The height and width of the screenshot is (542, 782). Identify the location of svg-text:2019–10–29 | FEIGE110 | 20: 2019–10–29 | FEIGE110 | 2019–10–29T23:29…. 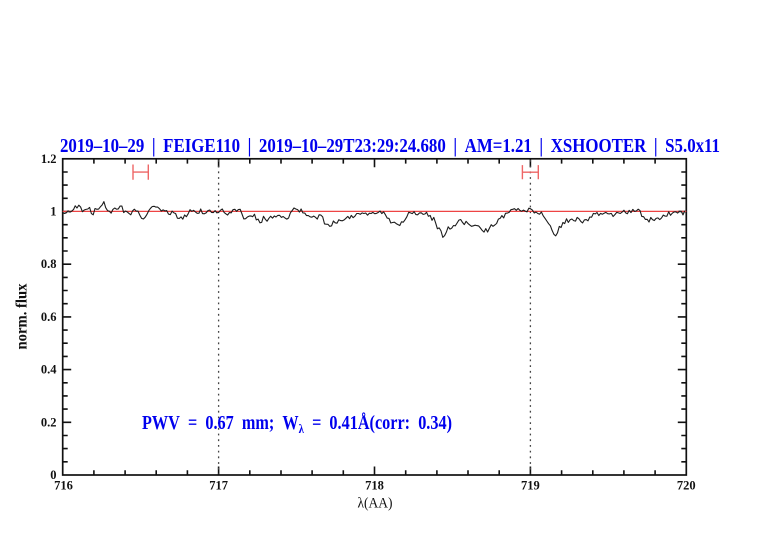
(390, 146).